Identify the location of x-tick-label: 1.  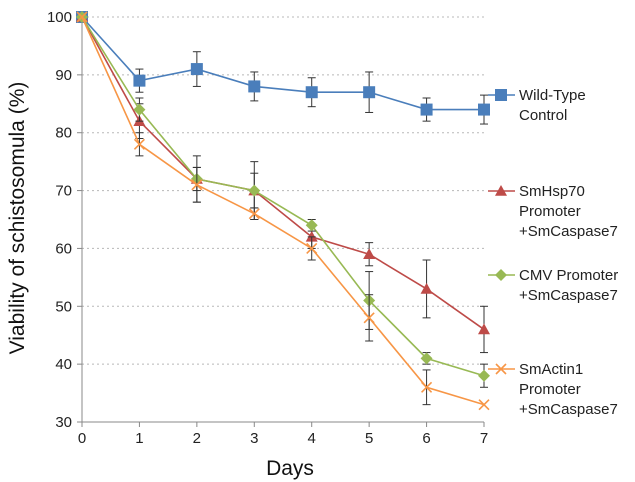
(139, 438).